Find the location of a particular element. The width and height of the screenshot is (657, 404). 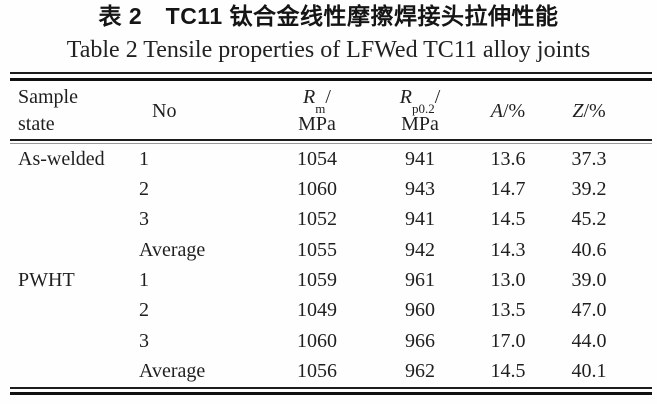

header-z-percent: Z/% is located at coordinates (589, 111).